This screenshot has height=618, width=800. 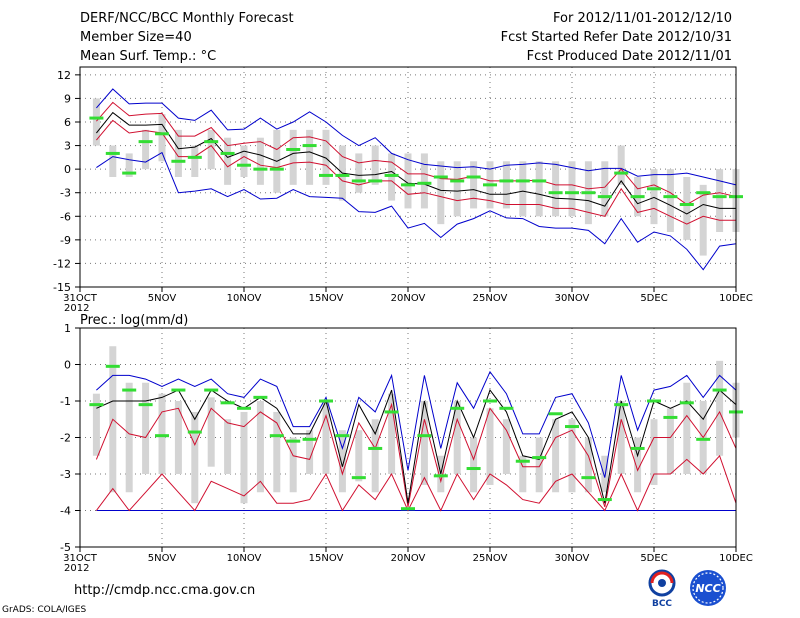 What do you see at coordinates (572, 558) in the screenshot?
I see `precipitation-xtick-label-6: 30NOV` at bounding box center [572, 558].